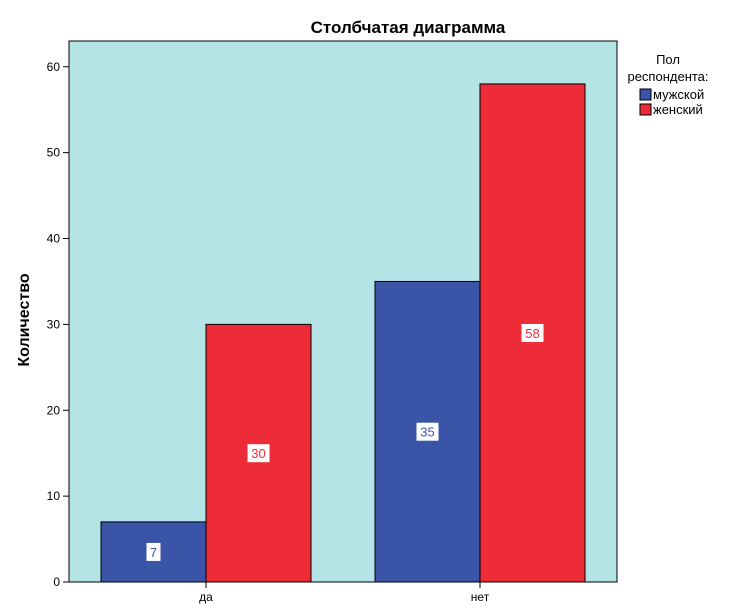 Image resolution: width=733 pixels, height=609 pixels. Describe the element at coordinates (54, 324) in the screenshot. I see `y-tick-label: 30` at that location.